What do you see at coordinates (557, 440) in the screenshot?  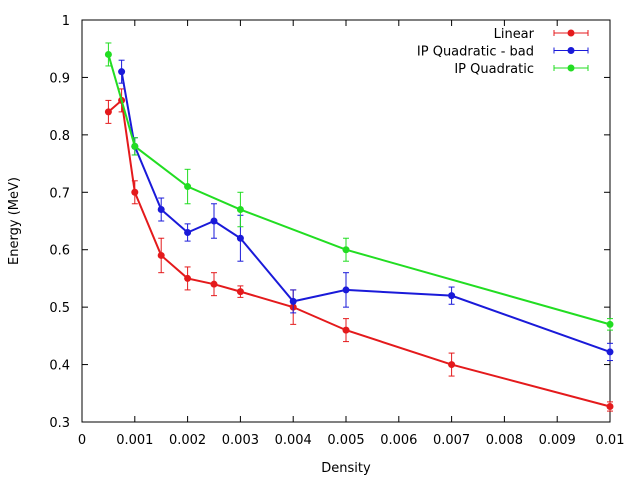 I see `x-tick-label: 0.009` at bounding box center [557, 440].